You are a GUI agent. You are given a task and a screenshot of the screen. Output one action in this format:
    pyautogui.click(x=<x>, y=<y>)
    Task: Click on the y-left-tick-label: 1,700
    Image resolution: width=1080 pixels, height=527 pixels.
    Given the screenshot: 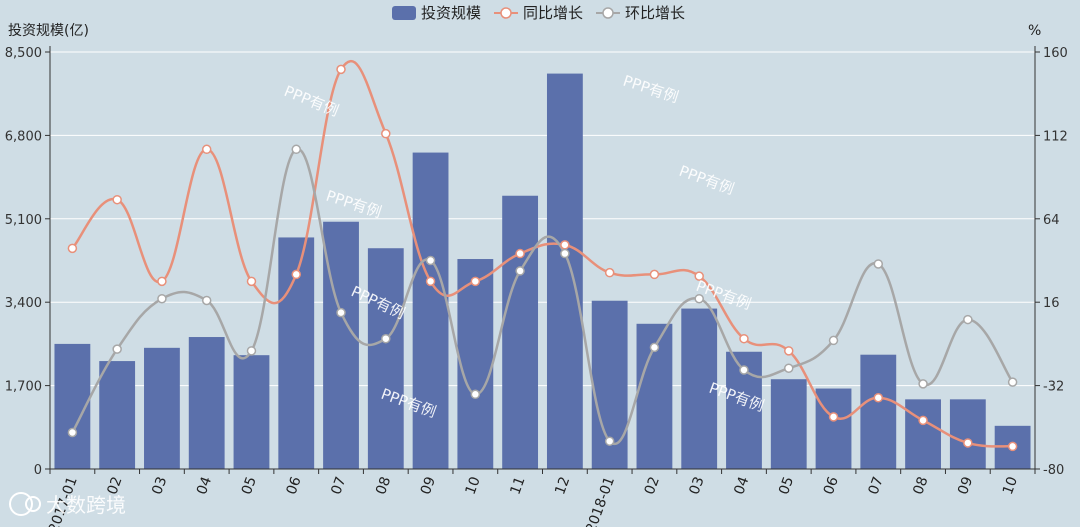 What is the action you would take?
    pyautogui.click(x=23, y=387)
    